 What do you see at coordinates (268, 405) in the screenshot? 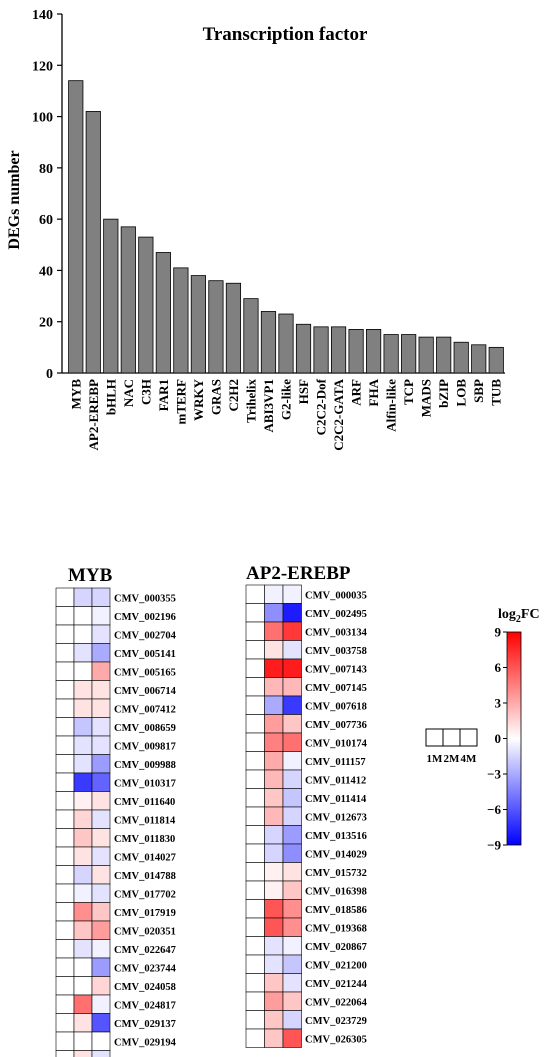
I see `x-tick-label: ABI3VP1` at bounding box center [268, 405].